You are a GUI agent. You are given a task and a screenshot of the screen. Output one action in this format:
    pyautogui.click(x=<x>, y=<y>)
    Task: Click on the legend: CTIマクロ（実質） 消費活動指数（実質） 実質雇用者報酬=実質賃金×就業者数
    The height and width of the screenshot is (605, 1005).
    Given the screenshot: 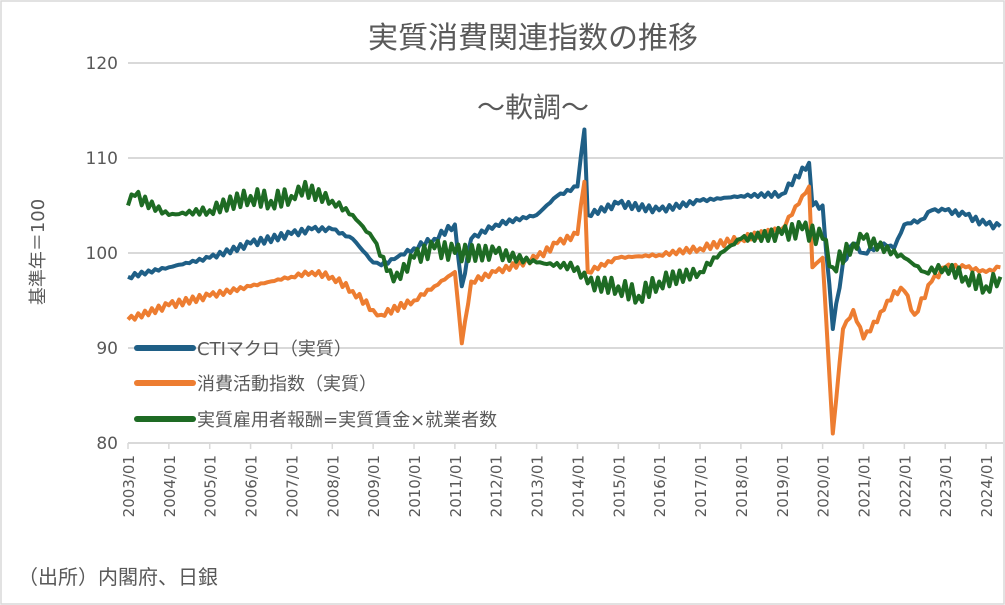 What is the action you would take?
    pyautogui.click(x=315, y=385)
    